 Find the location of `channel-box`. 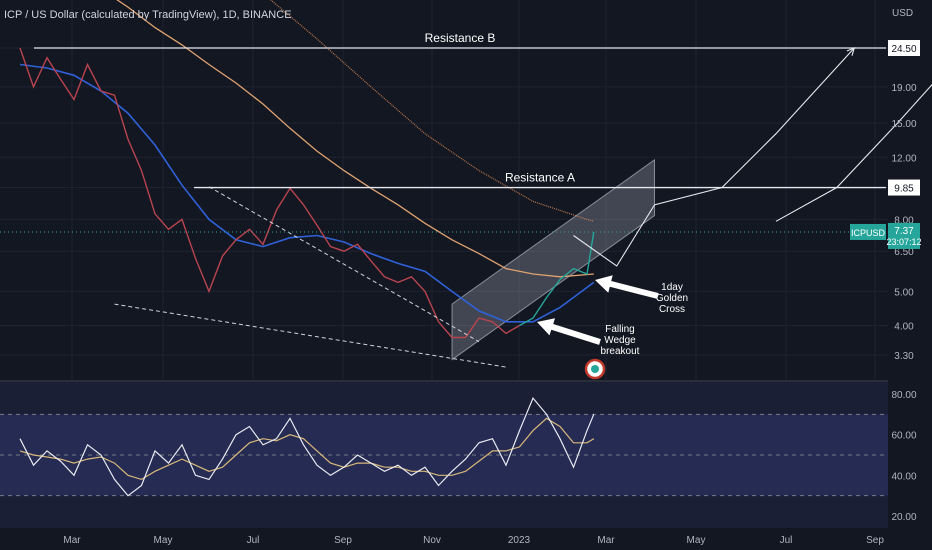

channel-box is located at coordinates (553, 259).